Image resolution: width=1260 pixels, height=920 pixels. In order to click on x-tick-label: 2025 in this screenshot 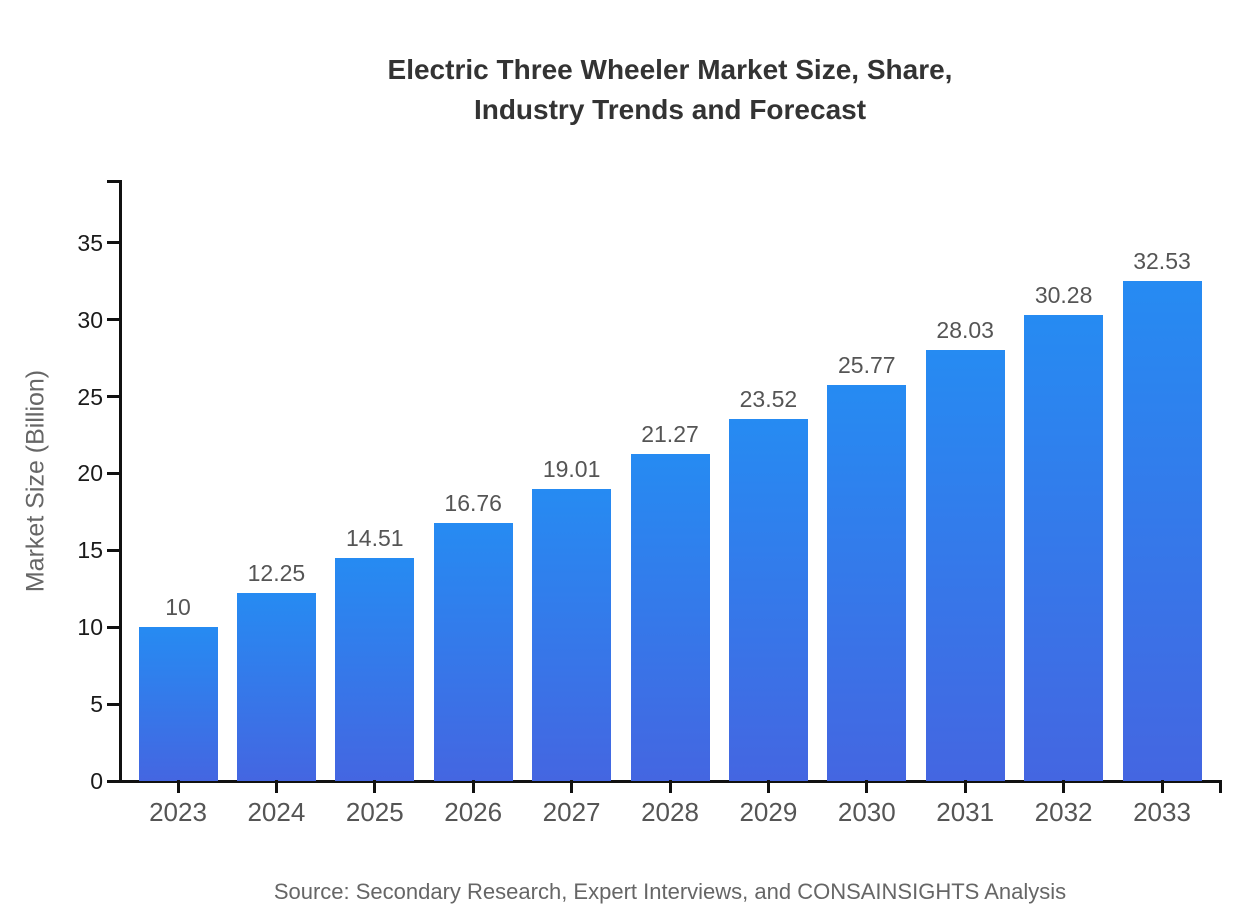, I will do `click(374, 812)`.